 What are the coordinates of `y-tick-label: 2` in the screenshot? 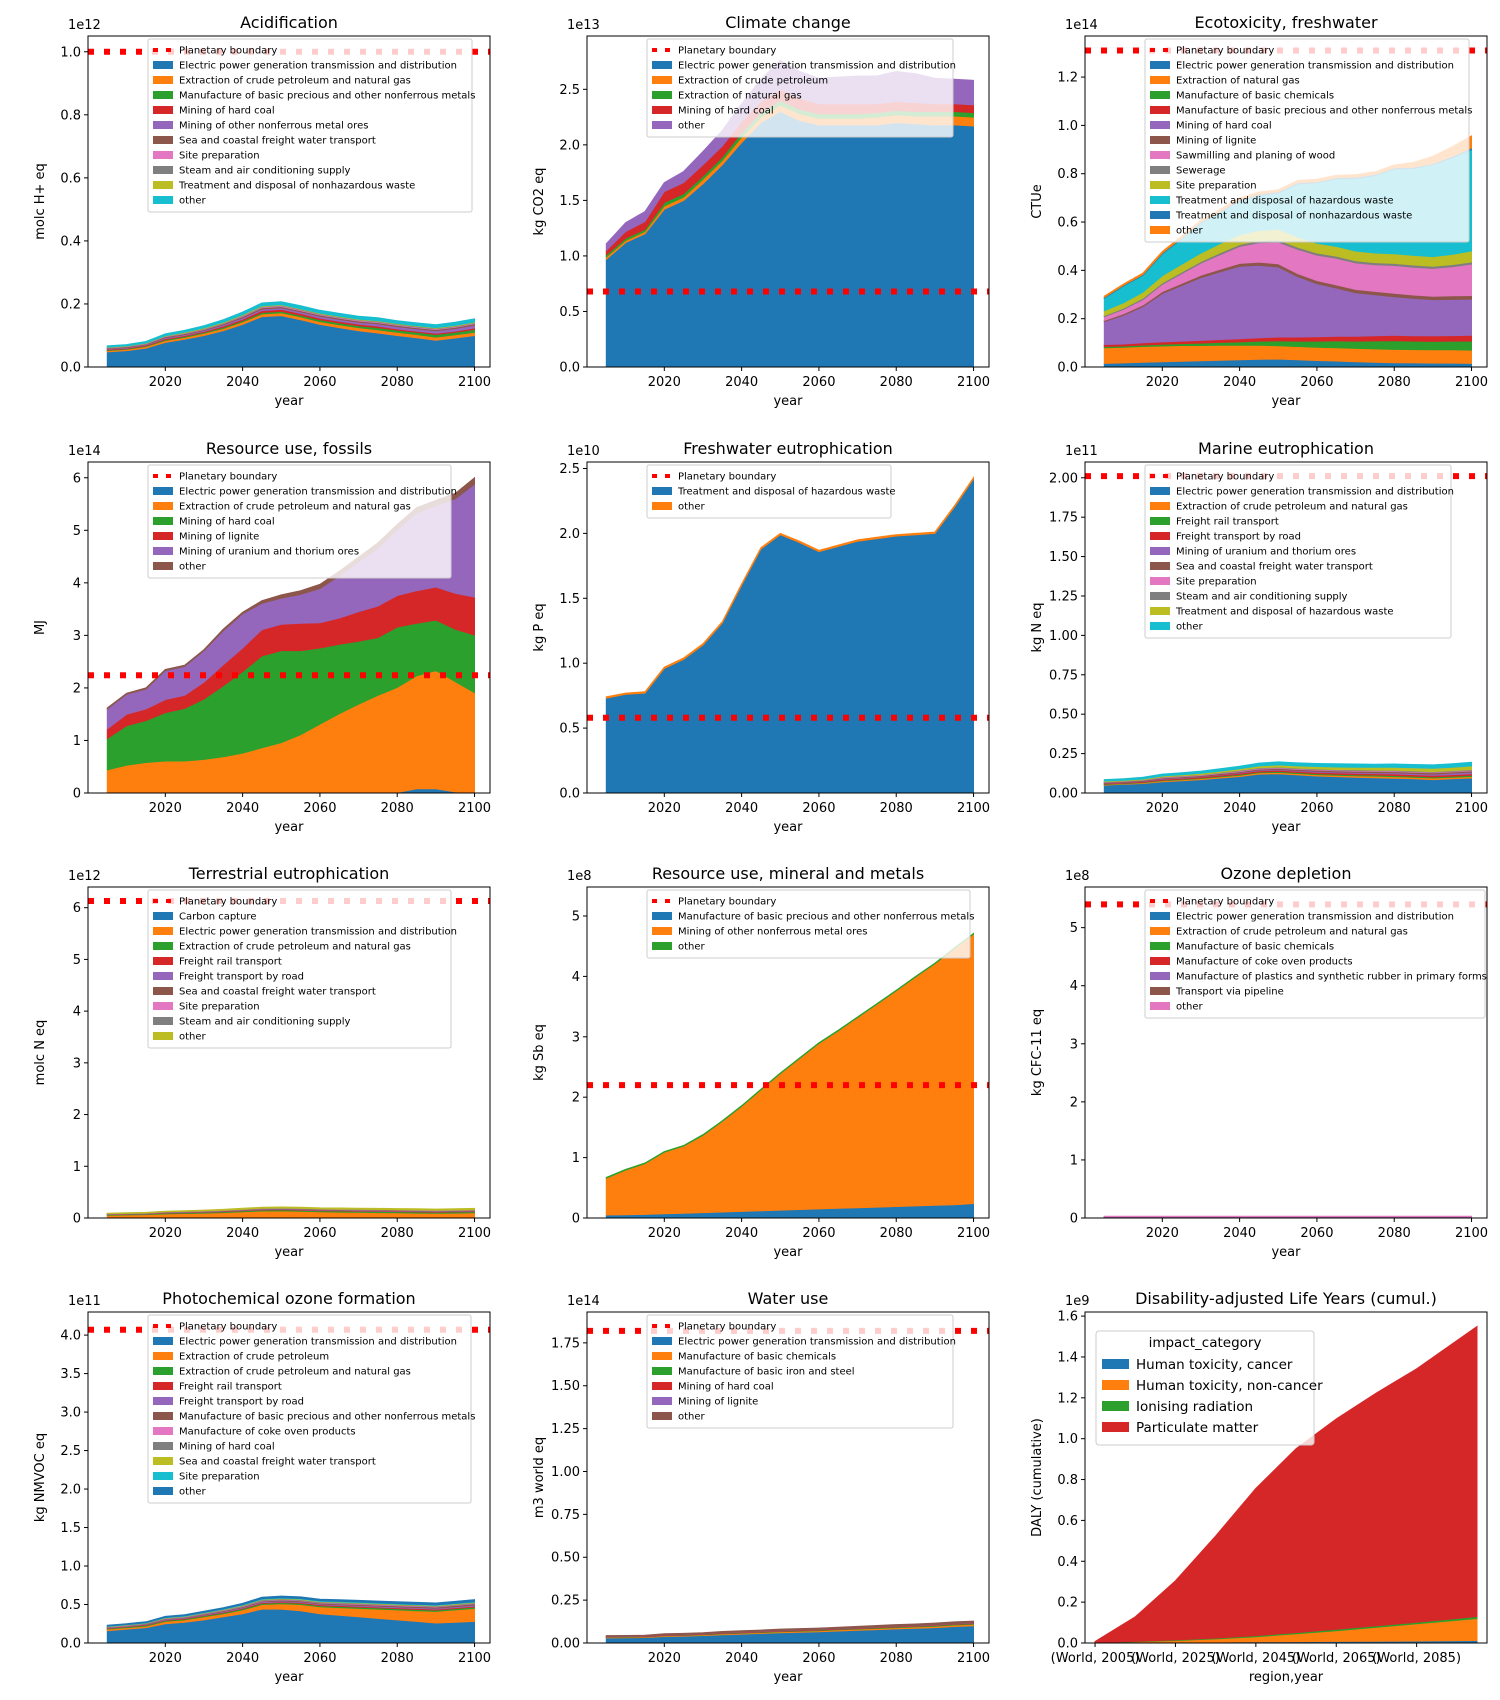 It's located at (576, 1098).